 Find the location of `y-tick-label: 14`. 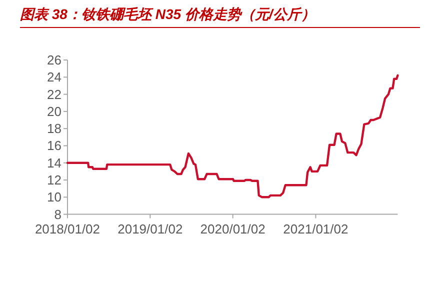

y-tick-label: 14 is located at coordinates (54, 162).